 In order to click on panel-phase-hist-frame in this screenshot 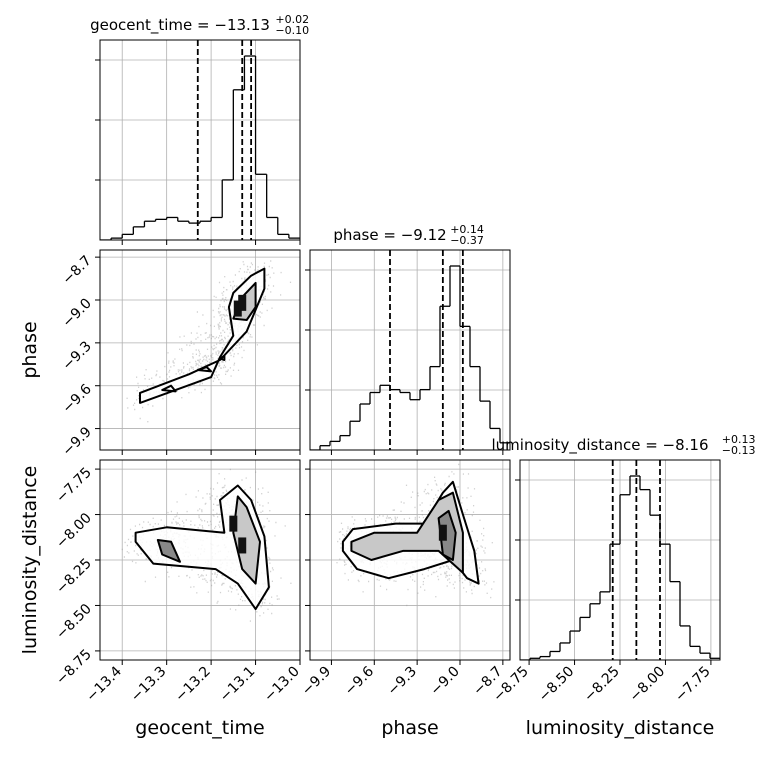, I will do `click(410, 350)`.